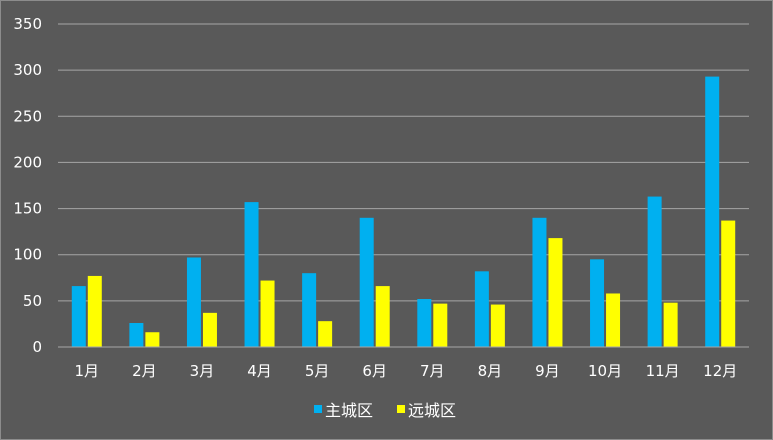 The width and height of the screenshot is (773, 440). What do you see at coordinates (406, 371) in the screenshot?
I see `x-axis-labels: 1月 2月 3月 4月 5月 6月 7月 8月 9月 10月 11月 12月` at bounding box center [406, 371].